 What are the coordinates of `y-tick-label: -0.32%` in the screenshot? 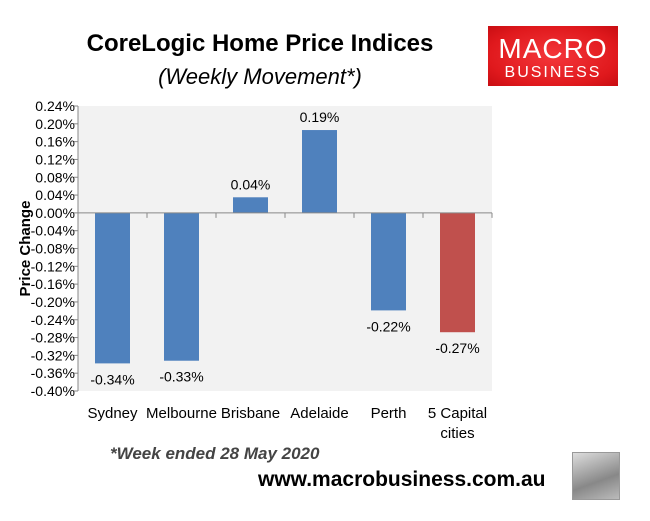 It's located at (53, 355).